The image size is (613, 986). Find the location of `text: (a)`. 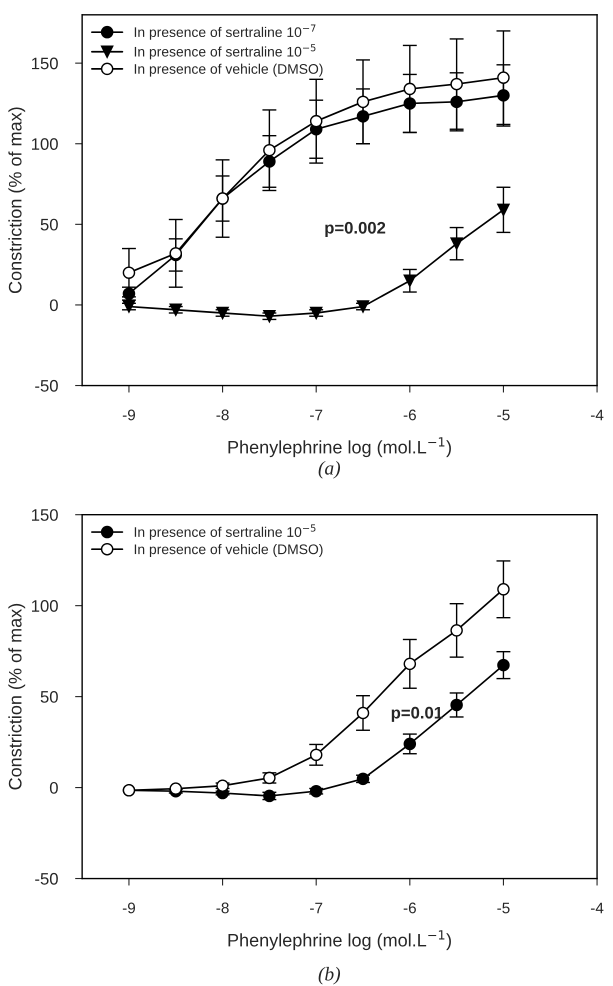

text: (a) is located at coordinates (329, 470).